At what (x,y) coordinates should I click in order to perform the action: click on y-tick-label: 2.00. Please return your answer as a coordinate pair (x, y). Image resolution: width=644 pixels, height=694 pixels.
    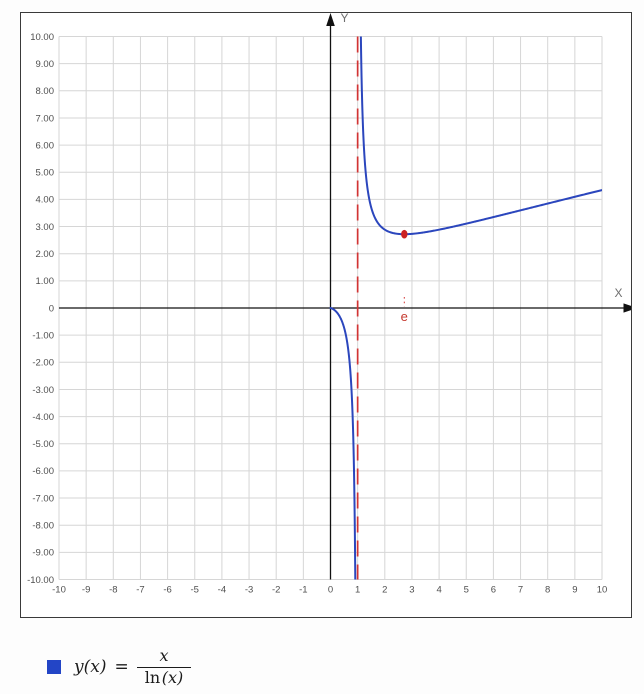
    Looking at the image, I should click on (45, 254).